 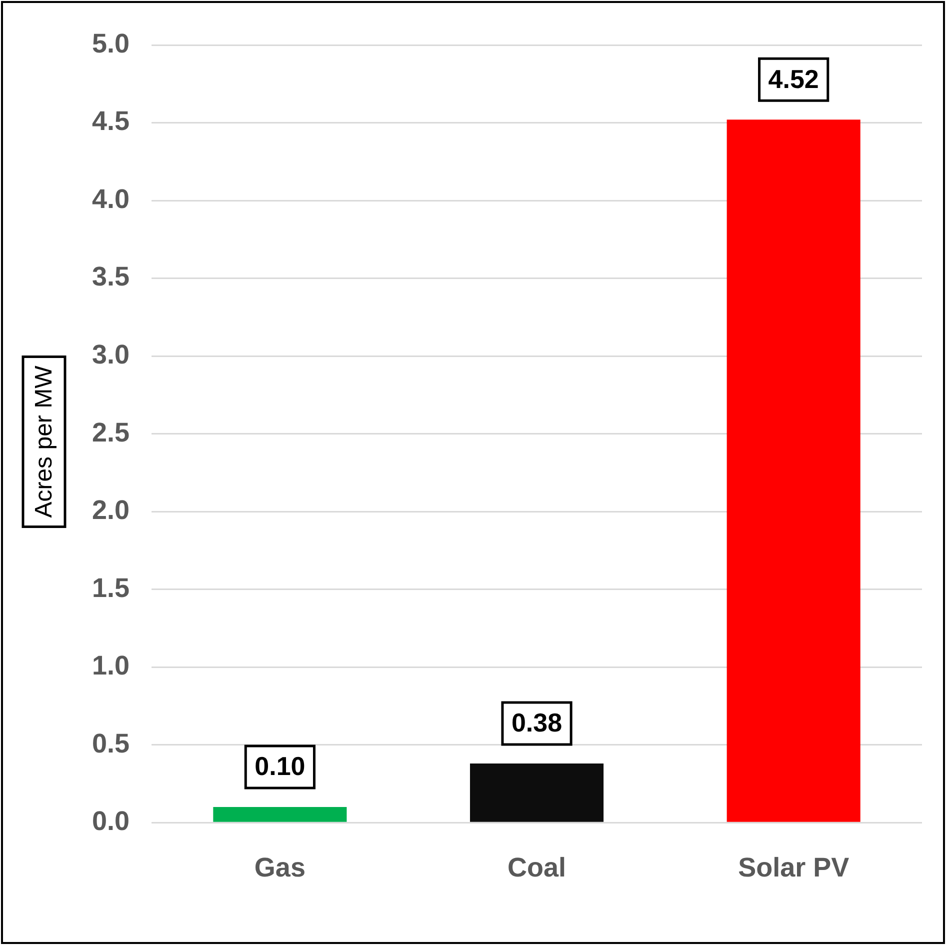 I want to click on y-tick-label: 1.0, so click(x=111, y=665).